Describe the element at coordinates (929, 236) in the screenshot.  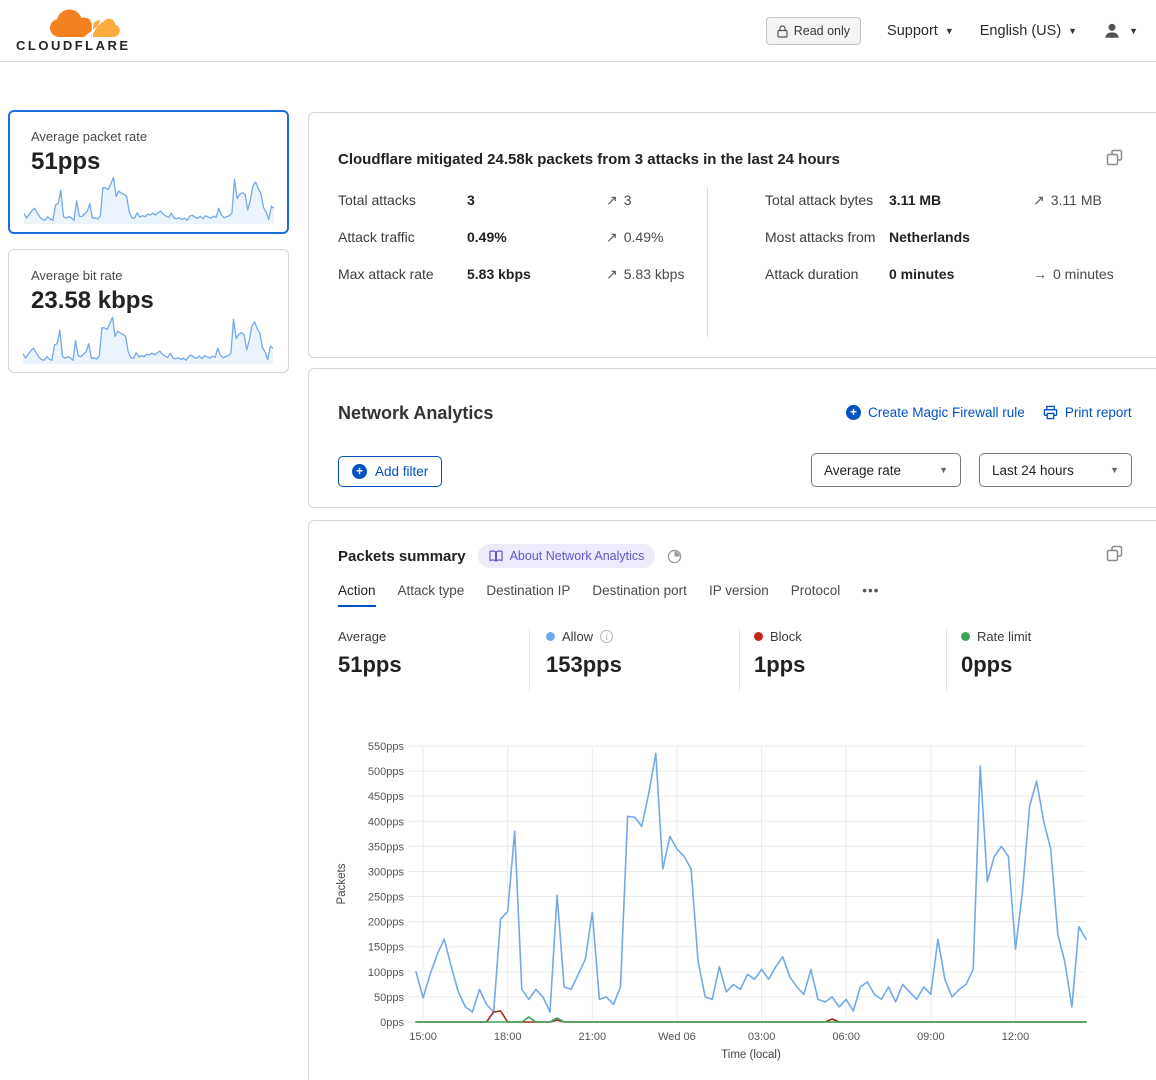
I see `stat-value: Netherlands` at that location.